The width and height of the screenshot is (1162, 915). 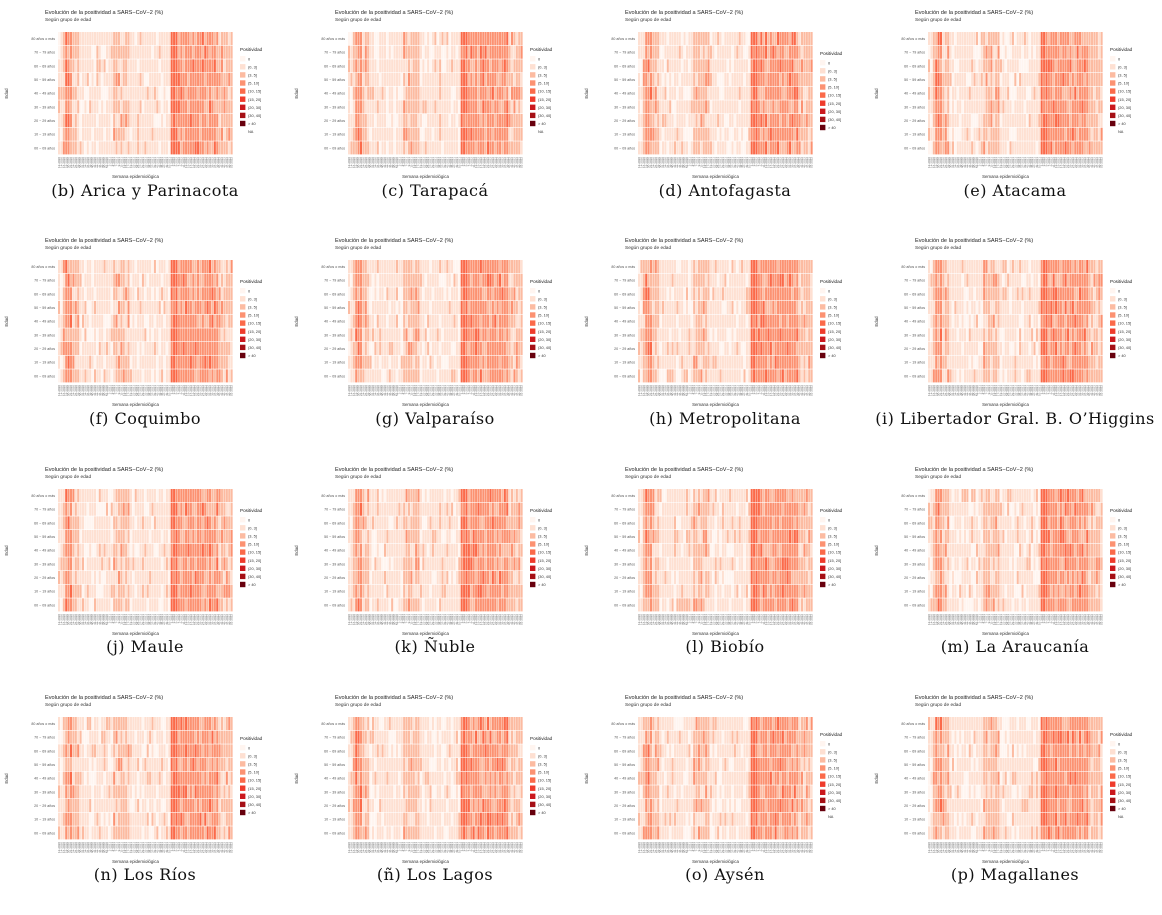 What do you see at coordinates (242, 115) in the screenshot?
I see `legend-swatch` at bounding box center [242, 115].